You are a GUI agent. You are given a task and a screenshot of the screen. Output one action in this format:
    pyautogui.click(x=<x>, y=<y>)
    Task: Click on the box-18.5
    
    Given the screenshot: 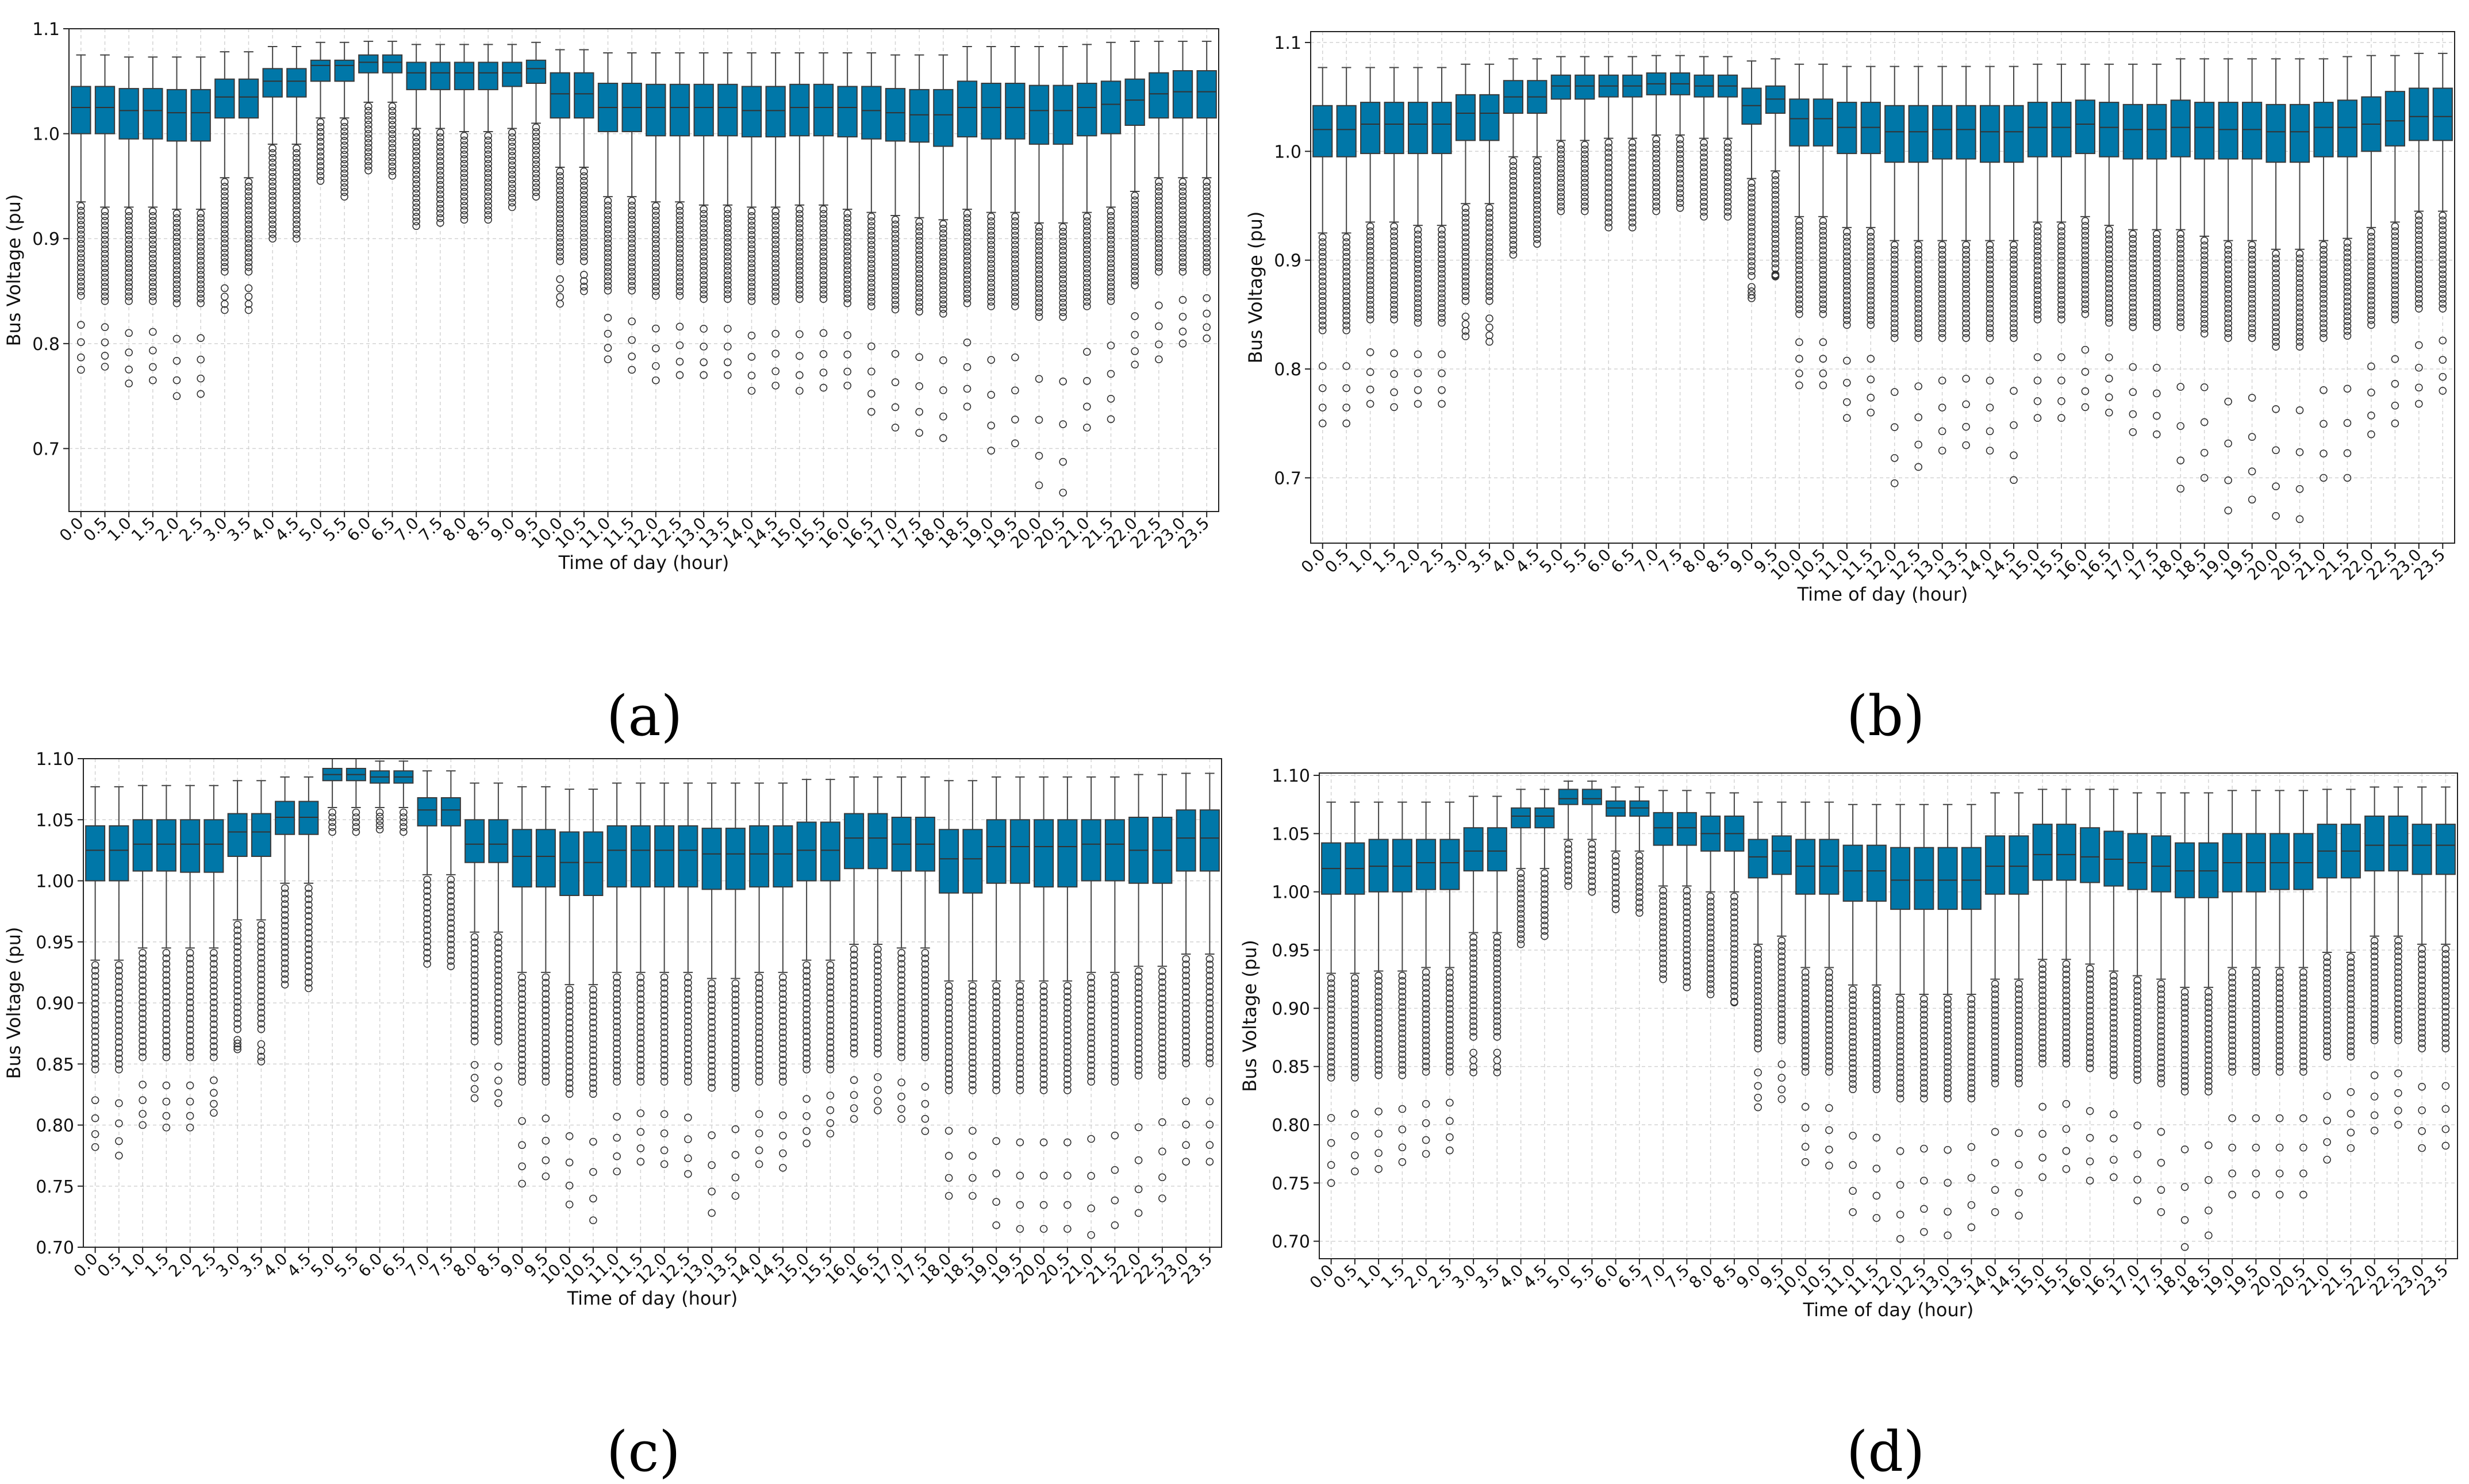 What is the action you would take?
    pyautogui.click(x=972, y=990)
    